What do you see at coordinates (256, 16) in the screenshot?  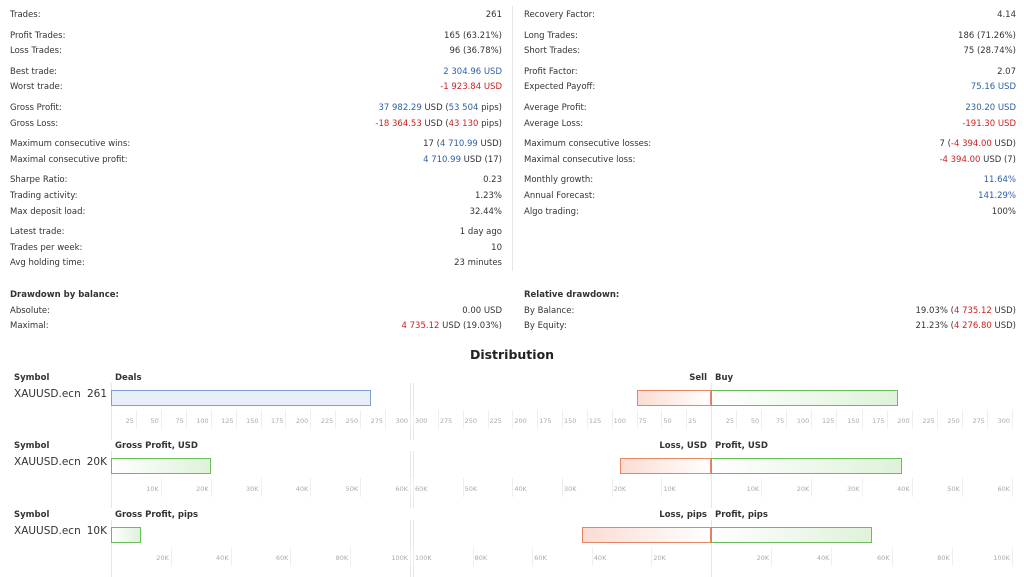 I see `stat-row-trades: Trades: 261` at bounding box center [256, 16].